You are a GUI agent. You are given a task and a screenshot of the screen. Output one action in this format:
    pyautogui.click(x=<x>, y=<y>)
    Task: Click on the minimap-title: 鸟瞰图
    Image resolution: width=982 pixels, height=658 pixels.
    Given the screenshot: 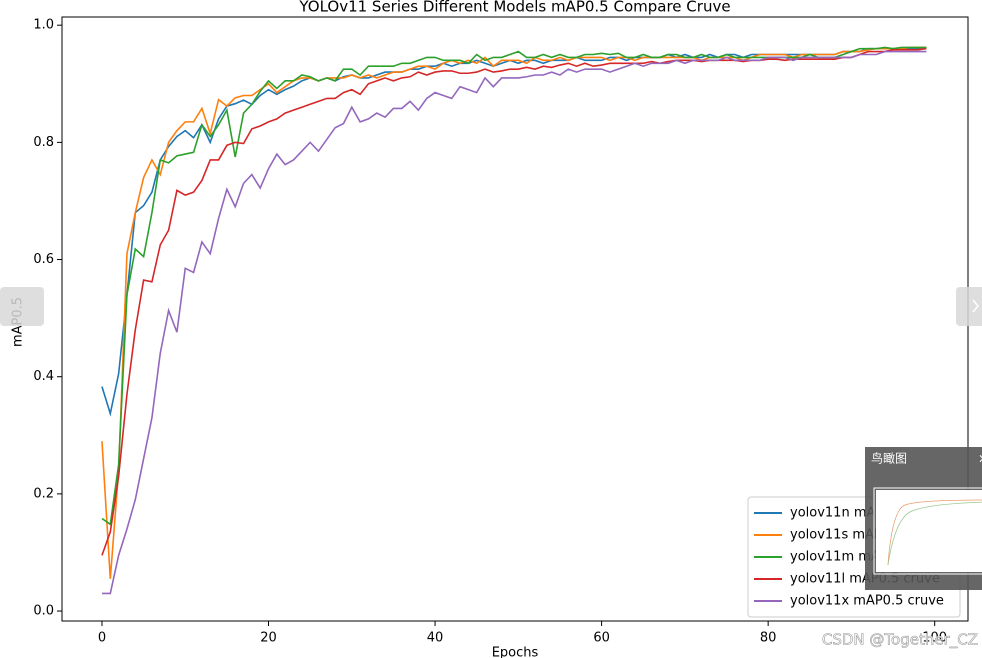 What is the action you would take?
    pyautogui.click(x=889, y=458)
    